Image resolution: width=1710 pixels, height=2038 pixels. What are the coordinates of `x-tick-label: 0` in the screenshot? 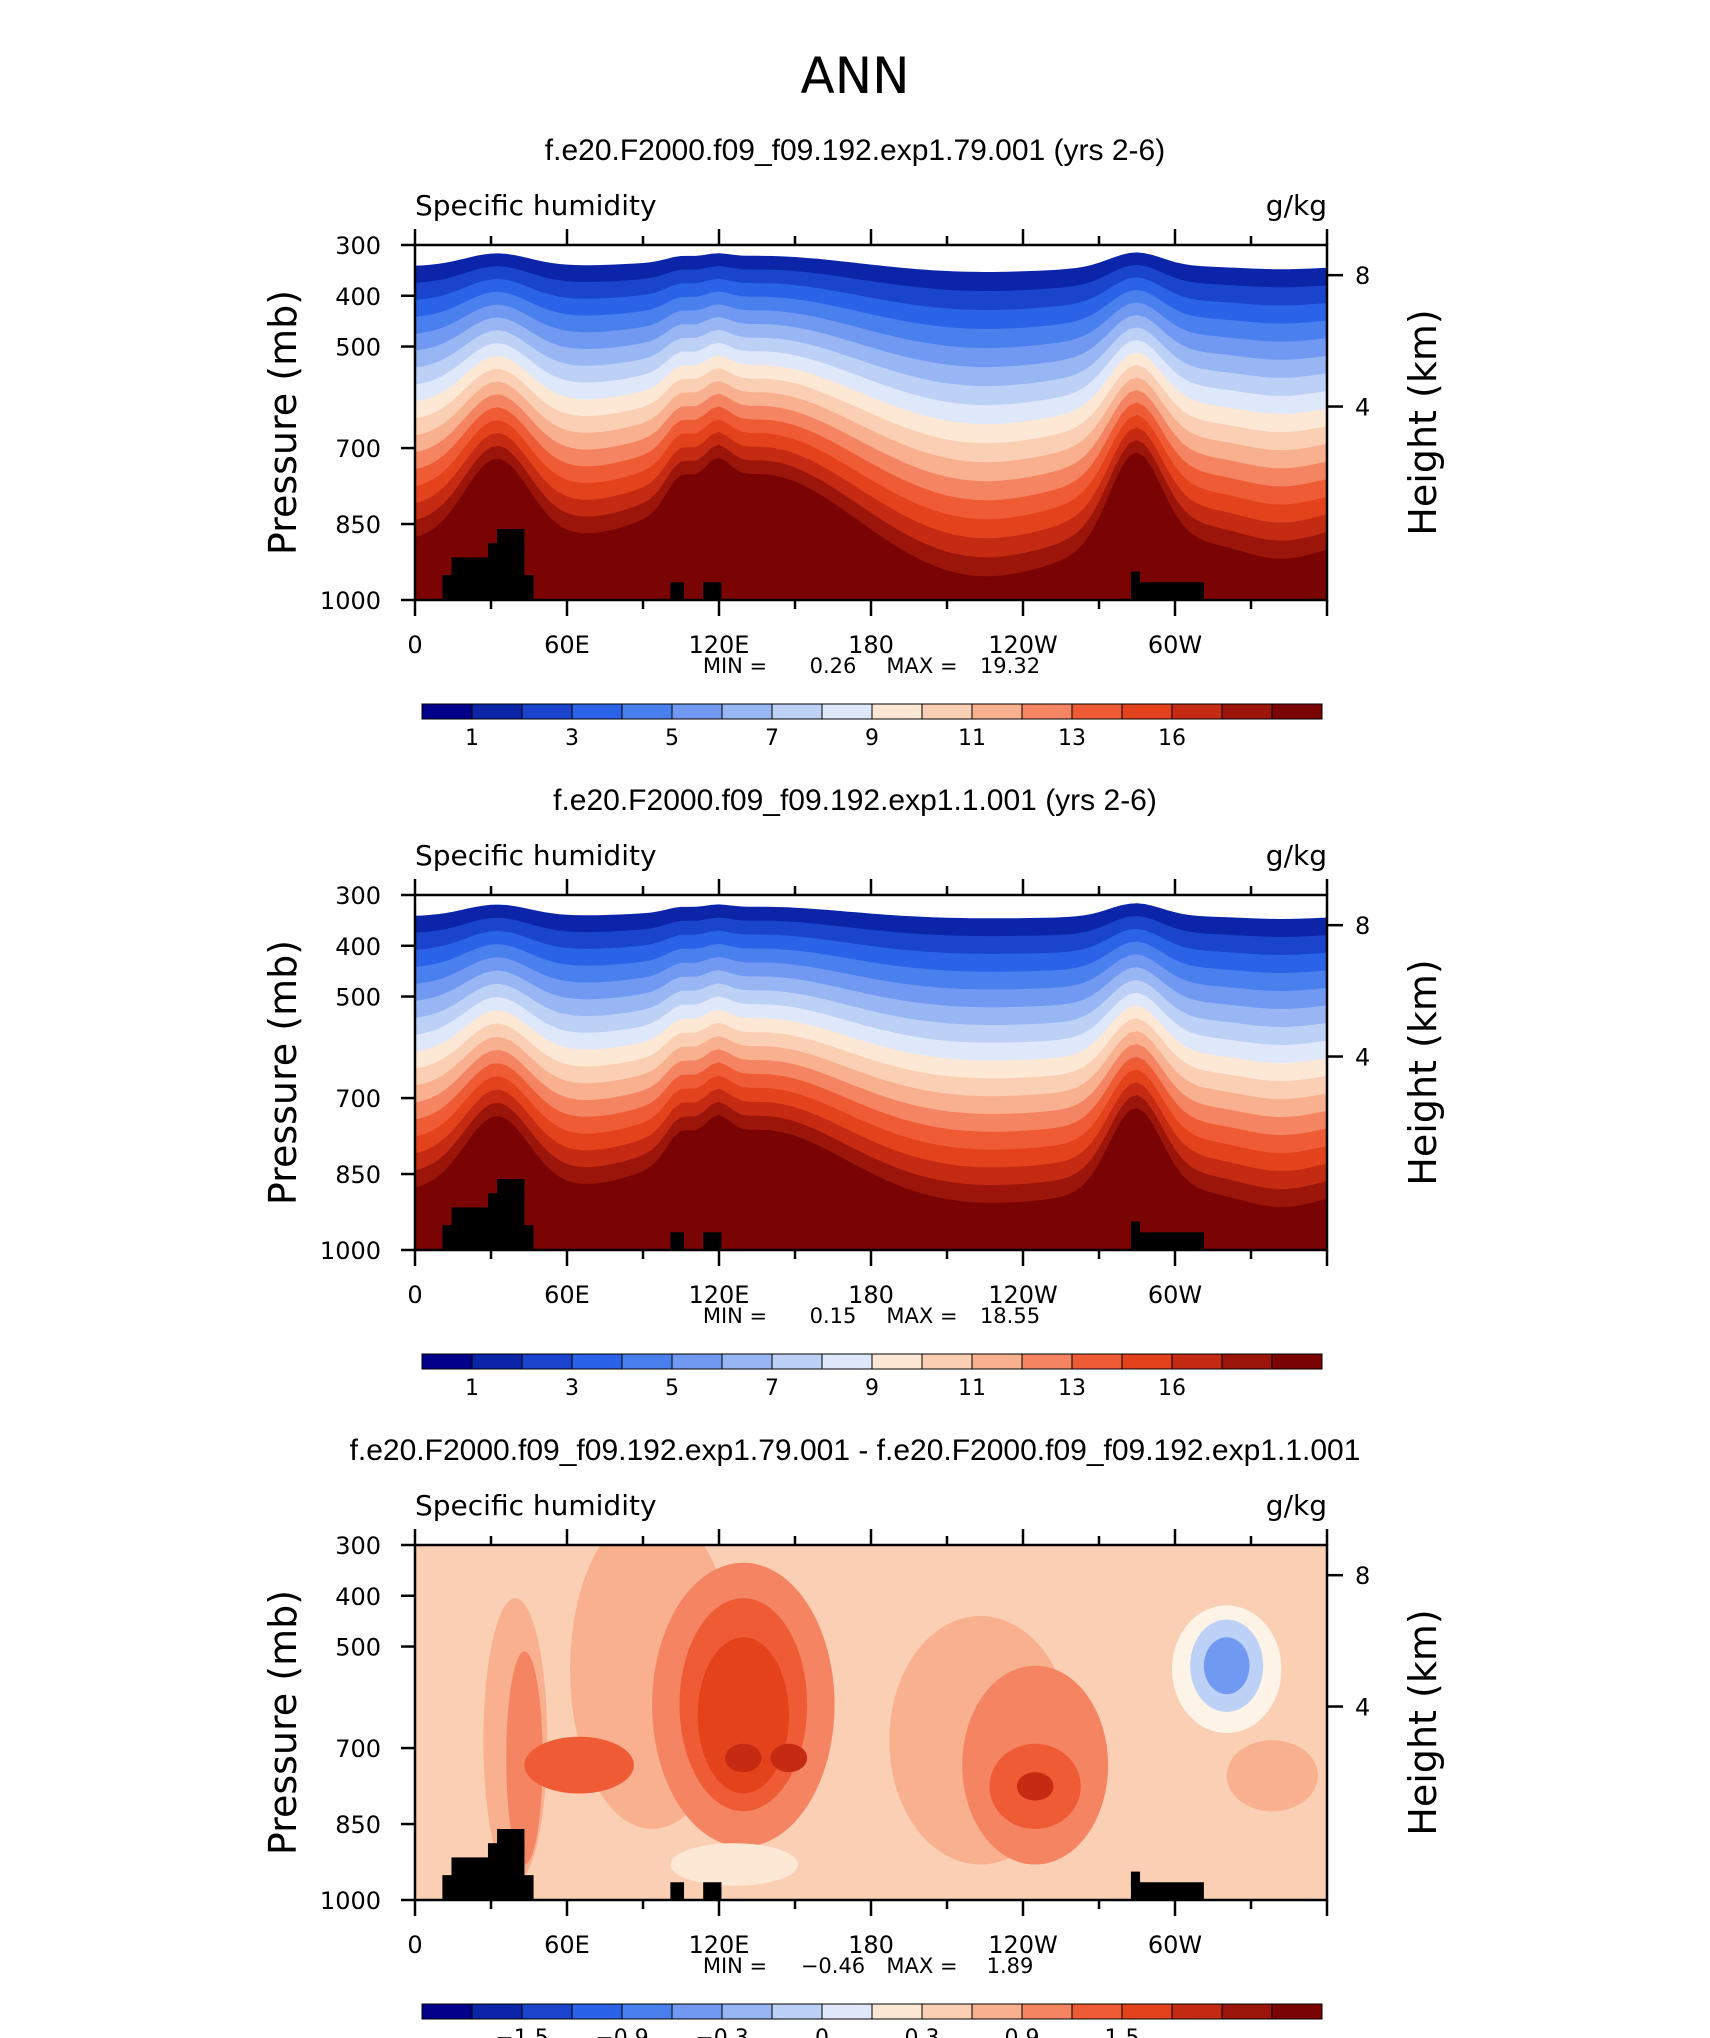 It's located at (414, 1945).